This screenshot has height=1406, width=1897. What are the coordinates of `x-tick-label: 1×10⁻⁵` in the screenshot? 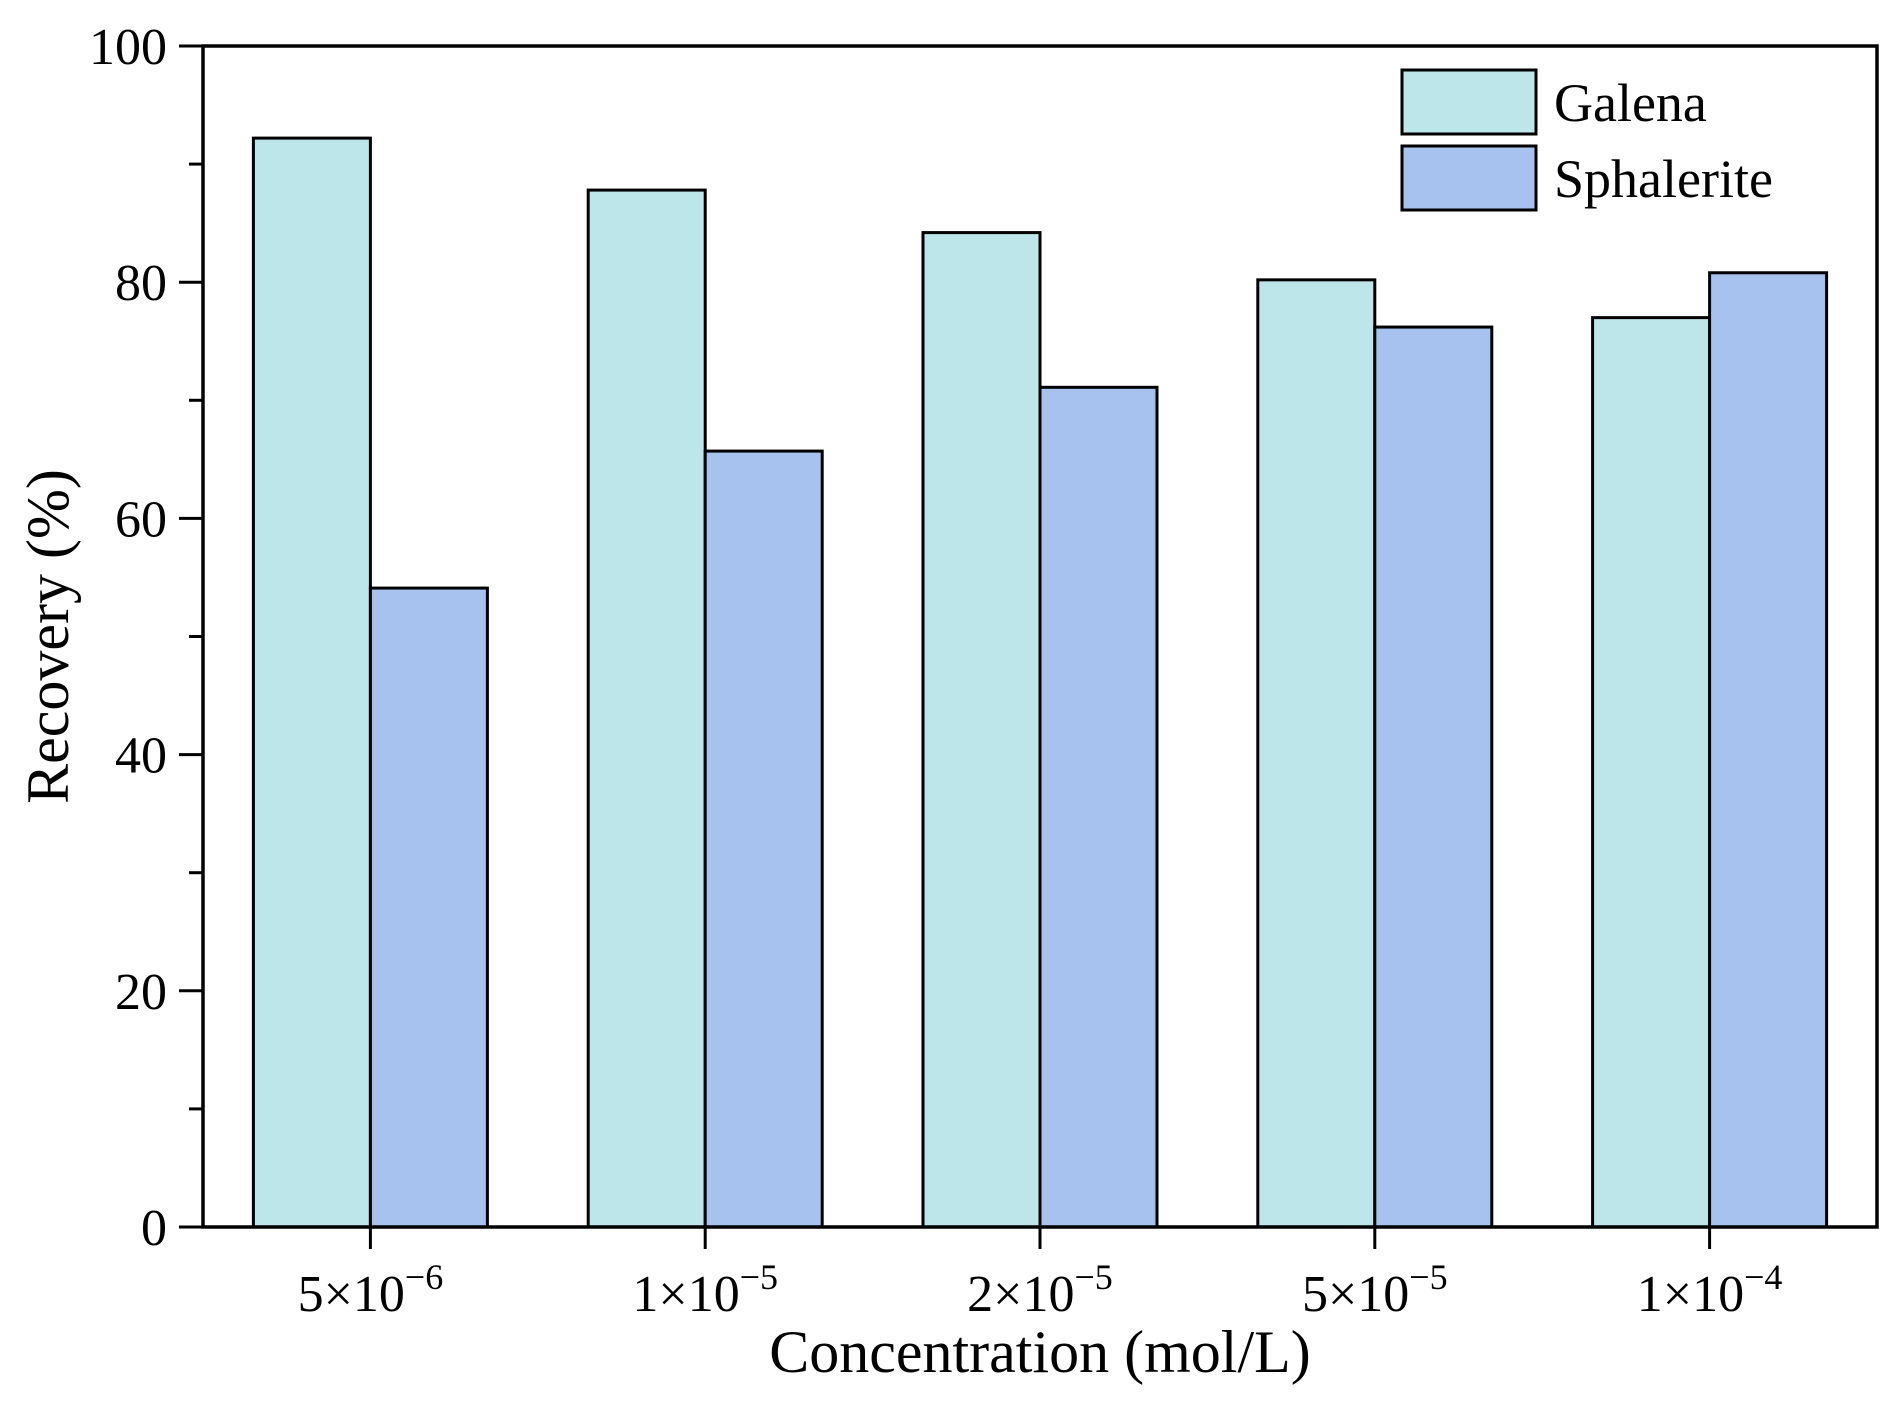 It's located at (705, 1290).